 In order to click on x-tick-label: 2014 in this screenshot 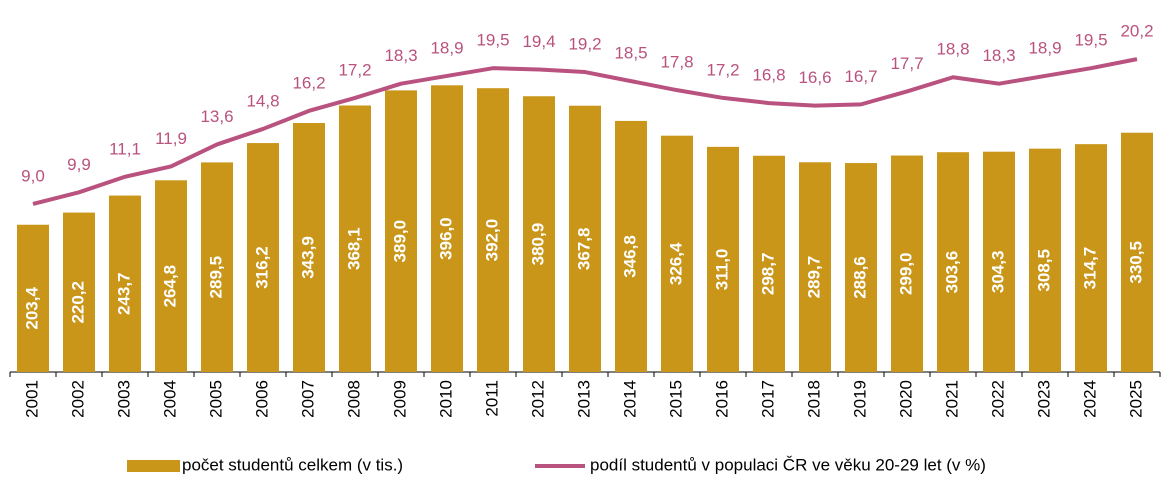, I will do `click(629, 399)`.